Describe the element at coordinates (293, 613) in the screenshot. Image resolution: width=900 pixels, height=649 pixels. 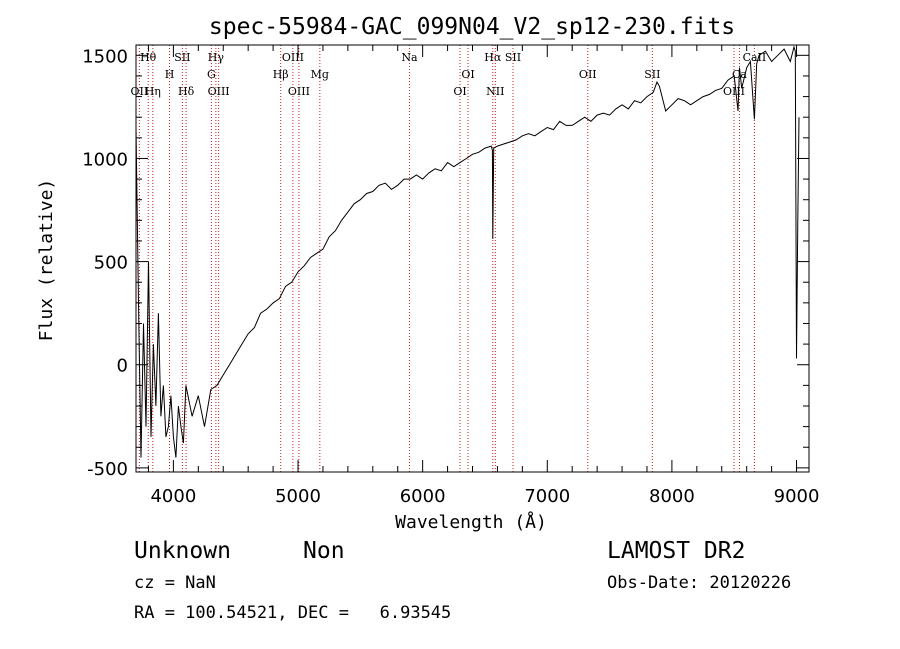
I see `ra-dec-coordinates: RA = 100.54521, DEC = 6.93545` at that location.